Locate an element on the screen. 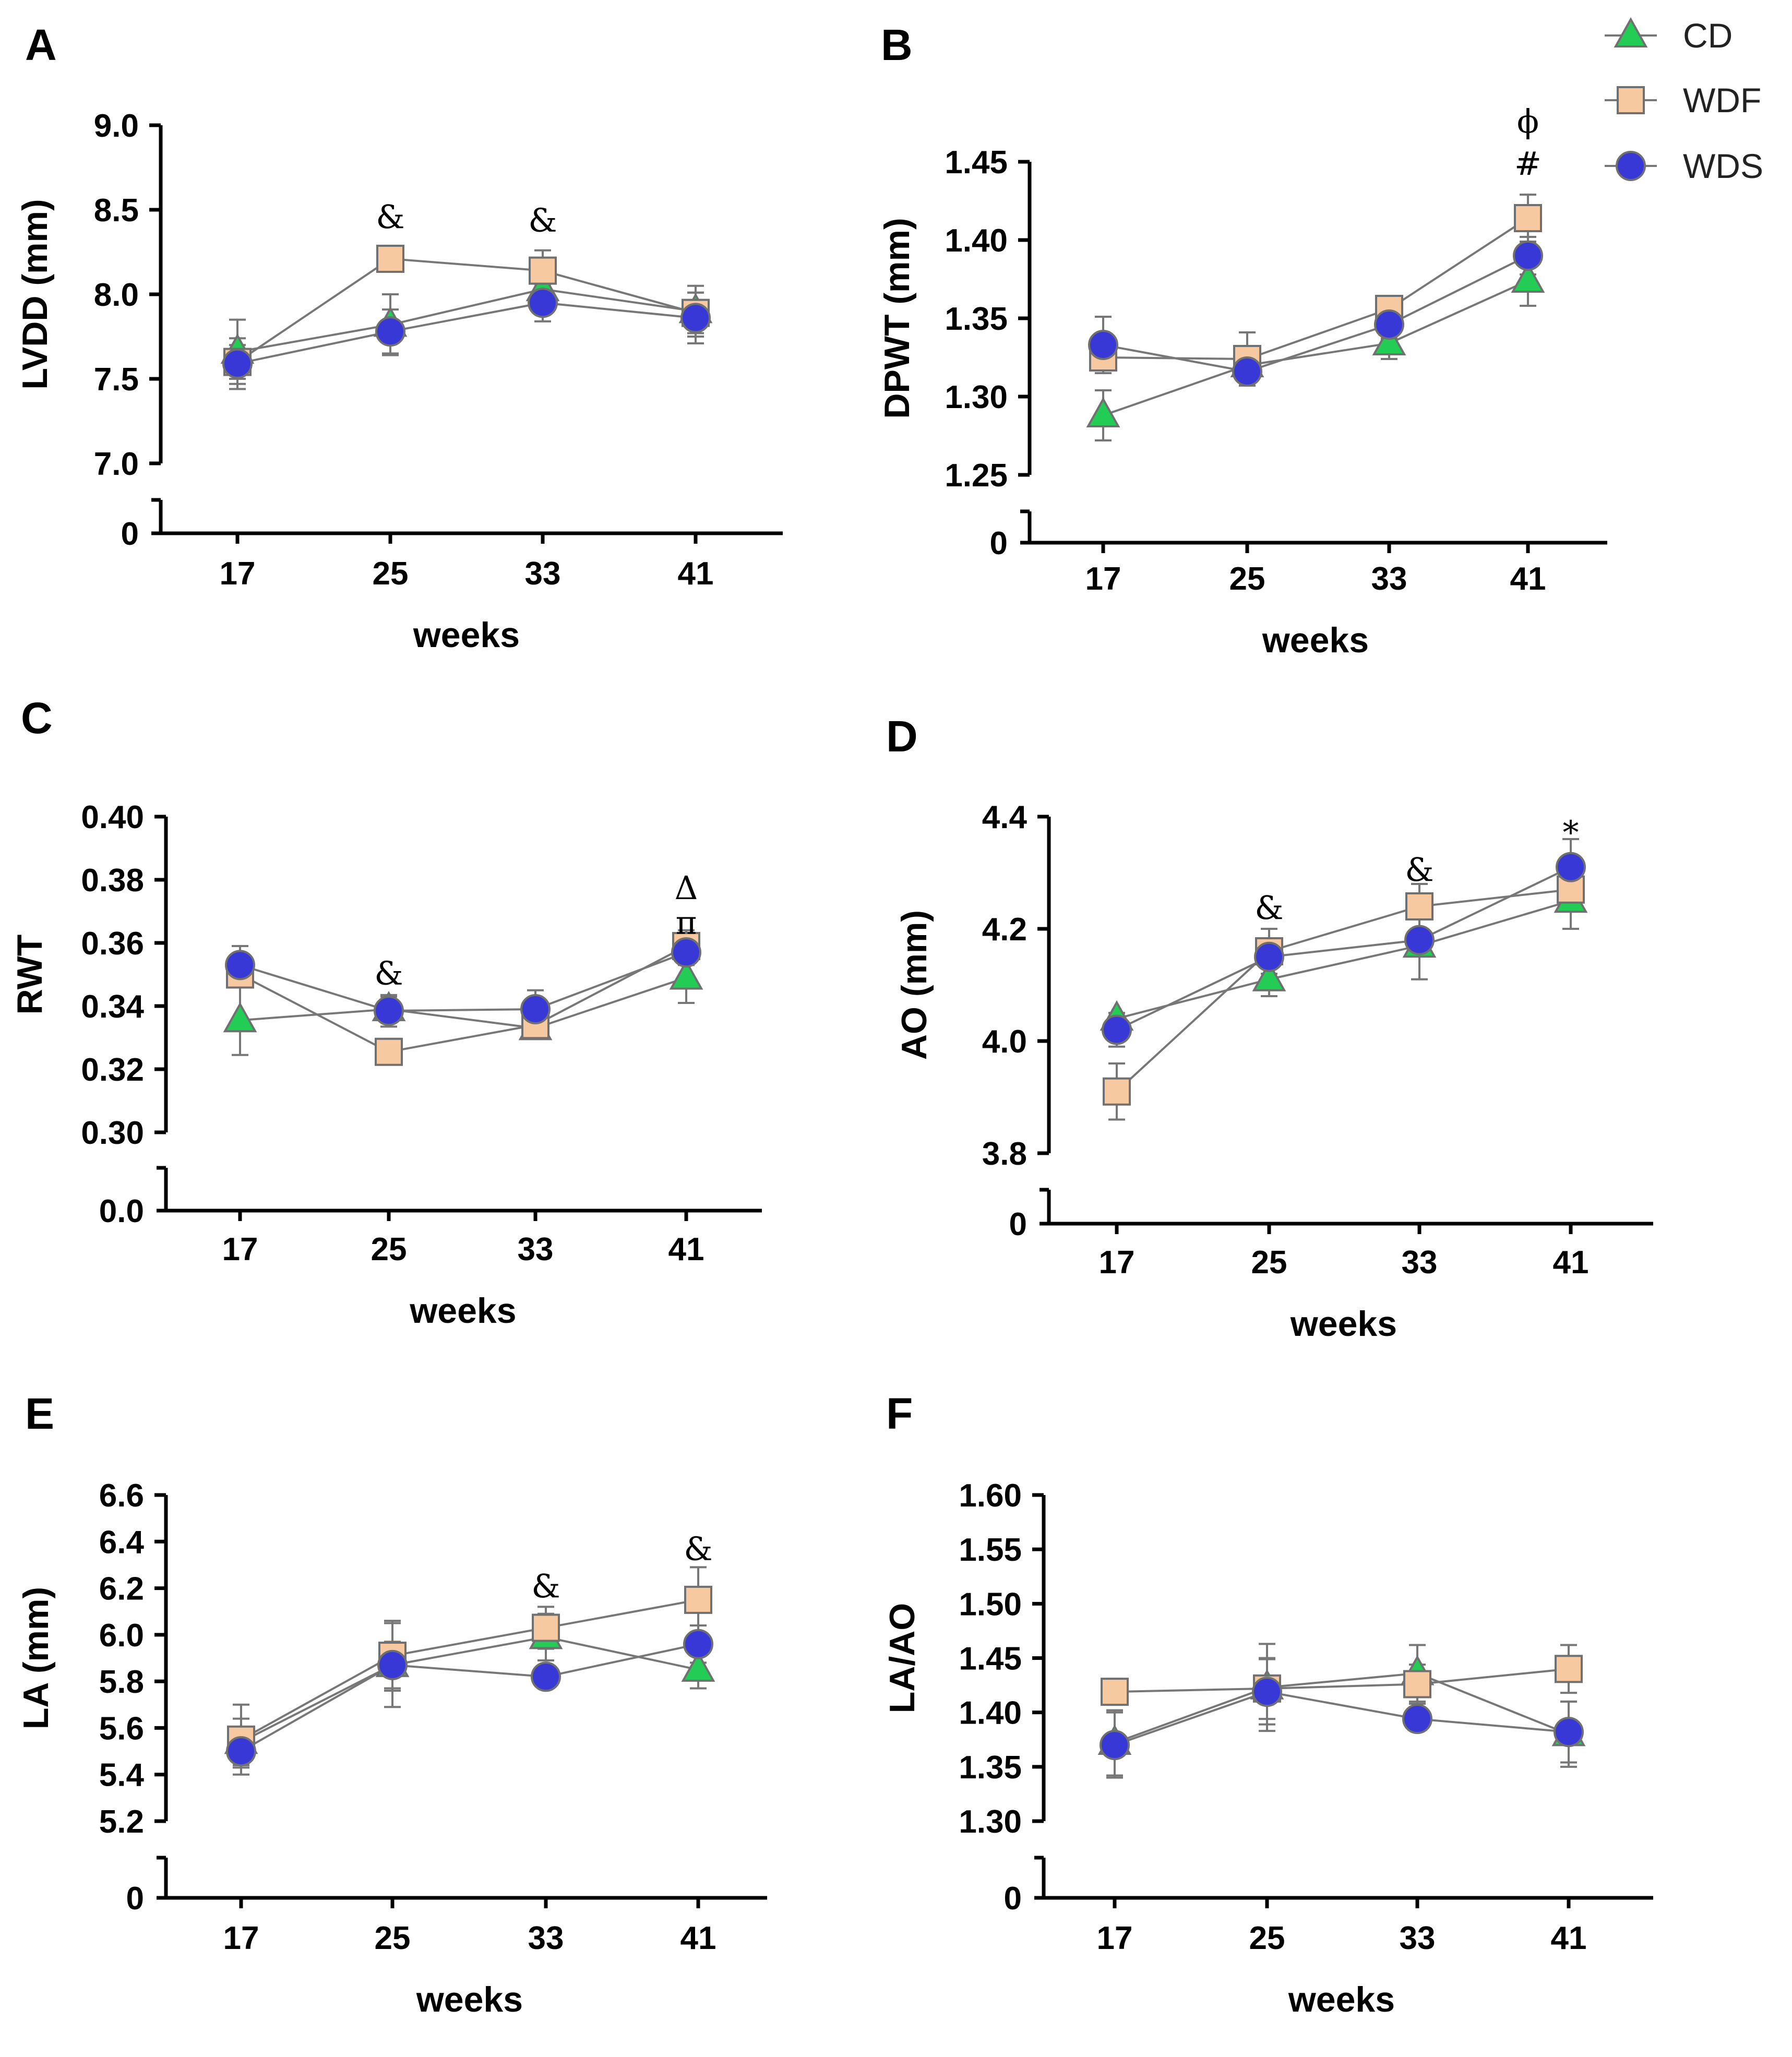 The height and width of the screenshot is (2057, 1792). panel-letter: A is located at coordinates (41, 45).